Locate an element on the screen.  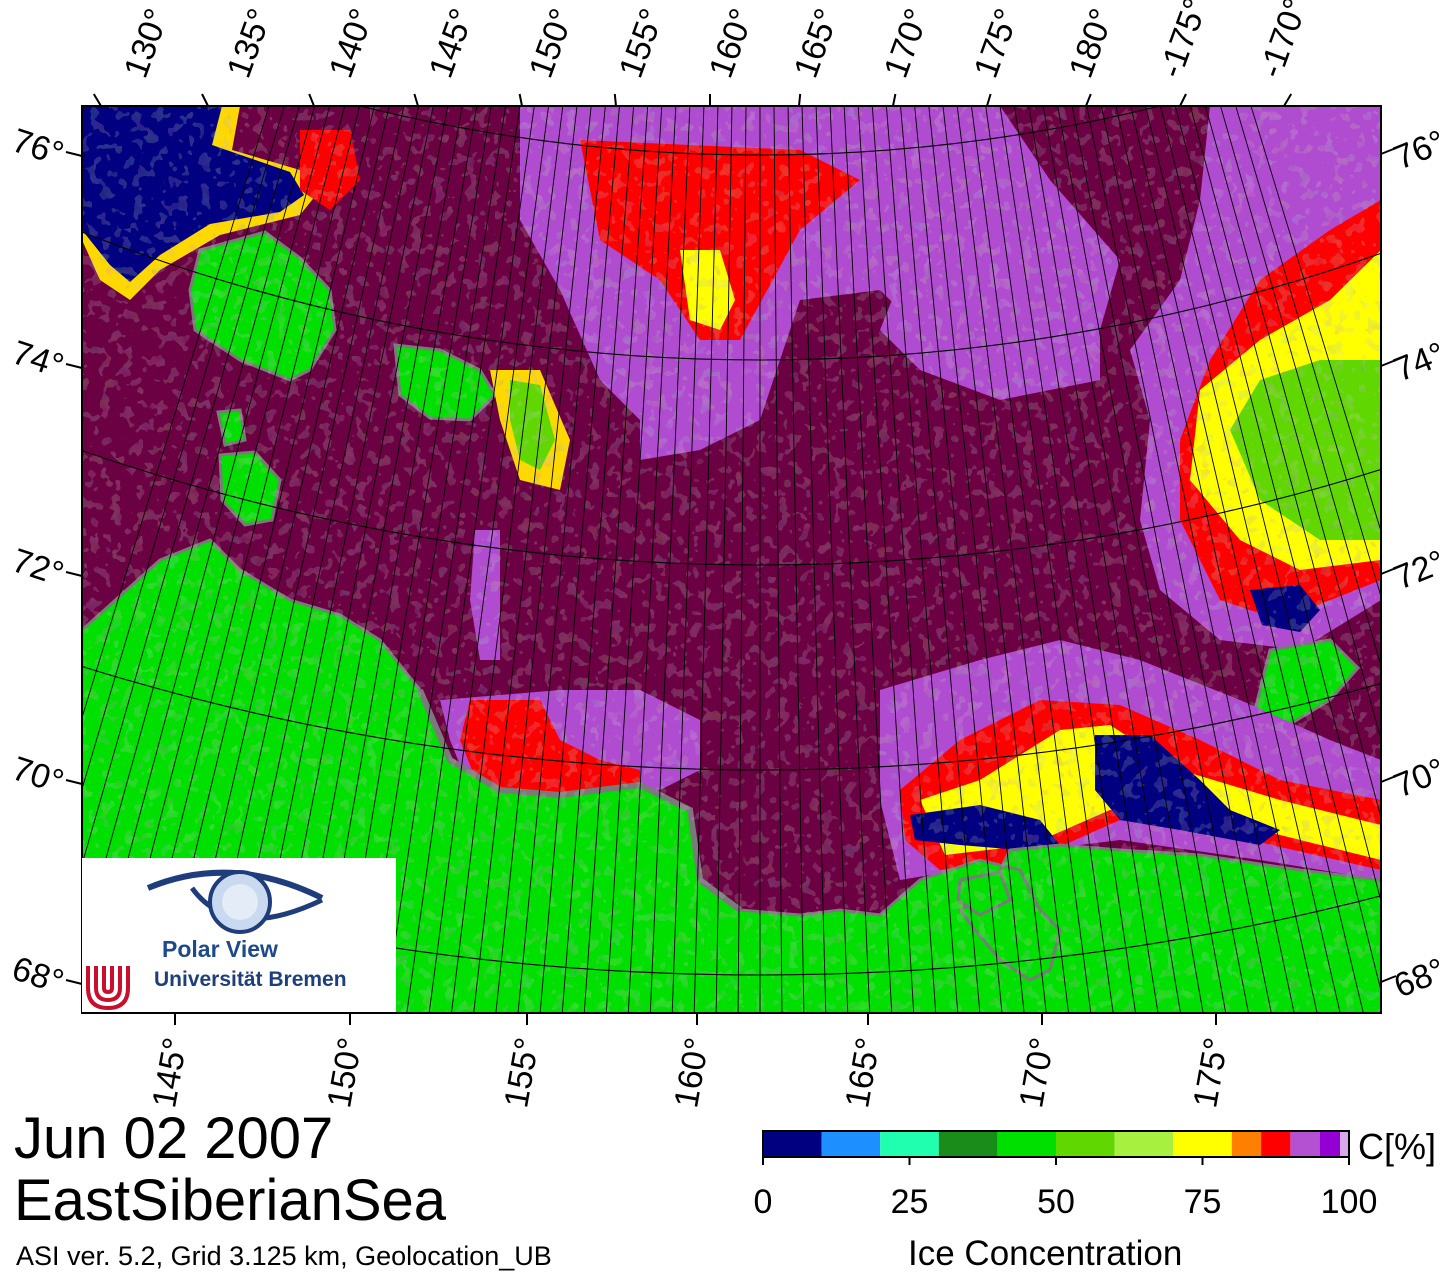
lat-label-right: 70° is located at coordinates (1420, 778).